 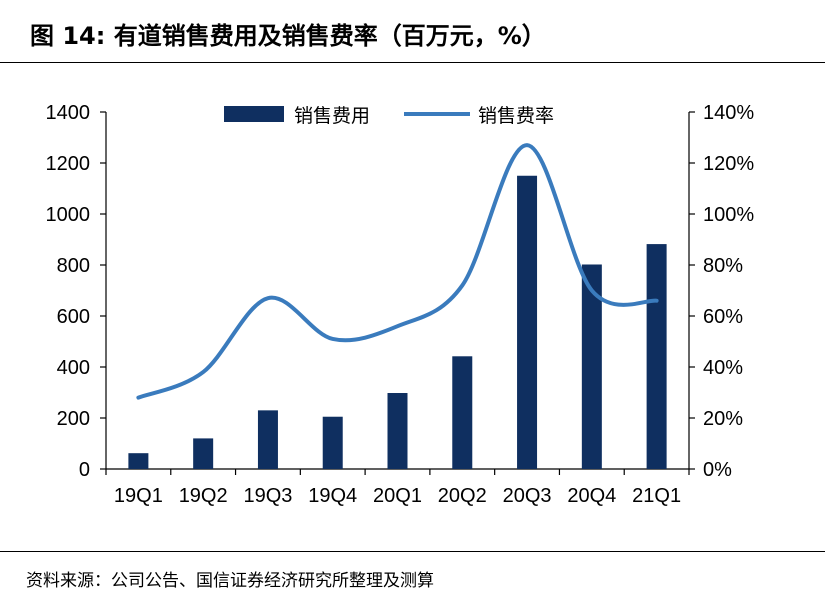 I want to click on bar-20Q3, so click(x=527, y=322).